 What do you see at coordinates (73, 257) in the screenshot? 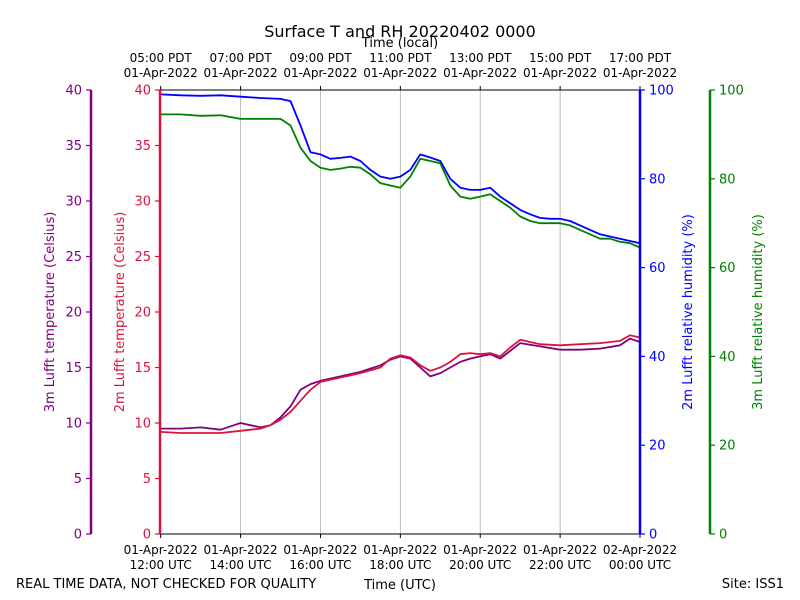
I see `axis-tick-label-t3-5: 25` at bounding box center [73, 257].